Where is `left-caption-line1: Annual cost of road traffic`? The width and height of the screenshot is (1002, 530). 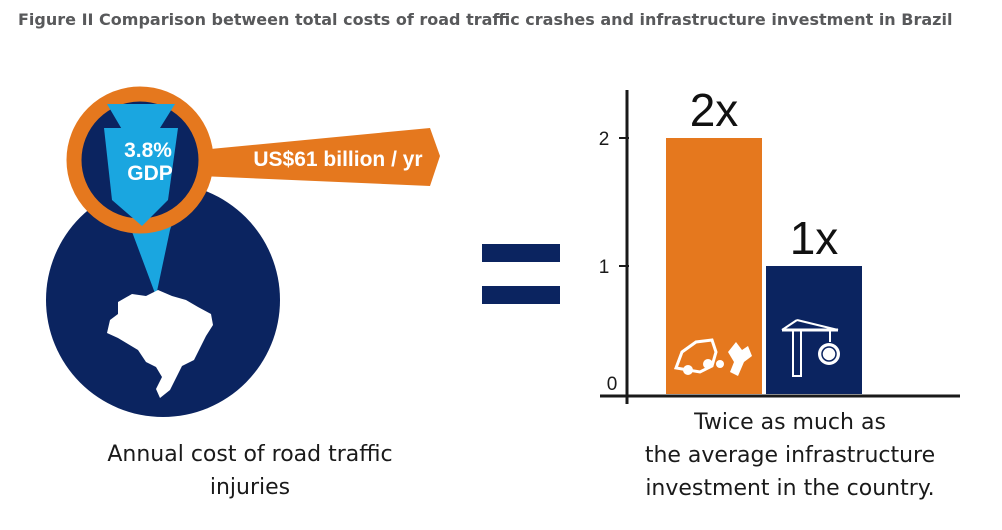 left-caption-line1: Annual cost of road traffic is located at coordinates (250, 454).